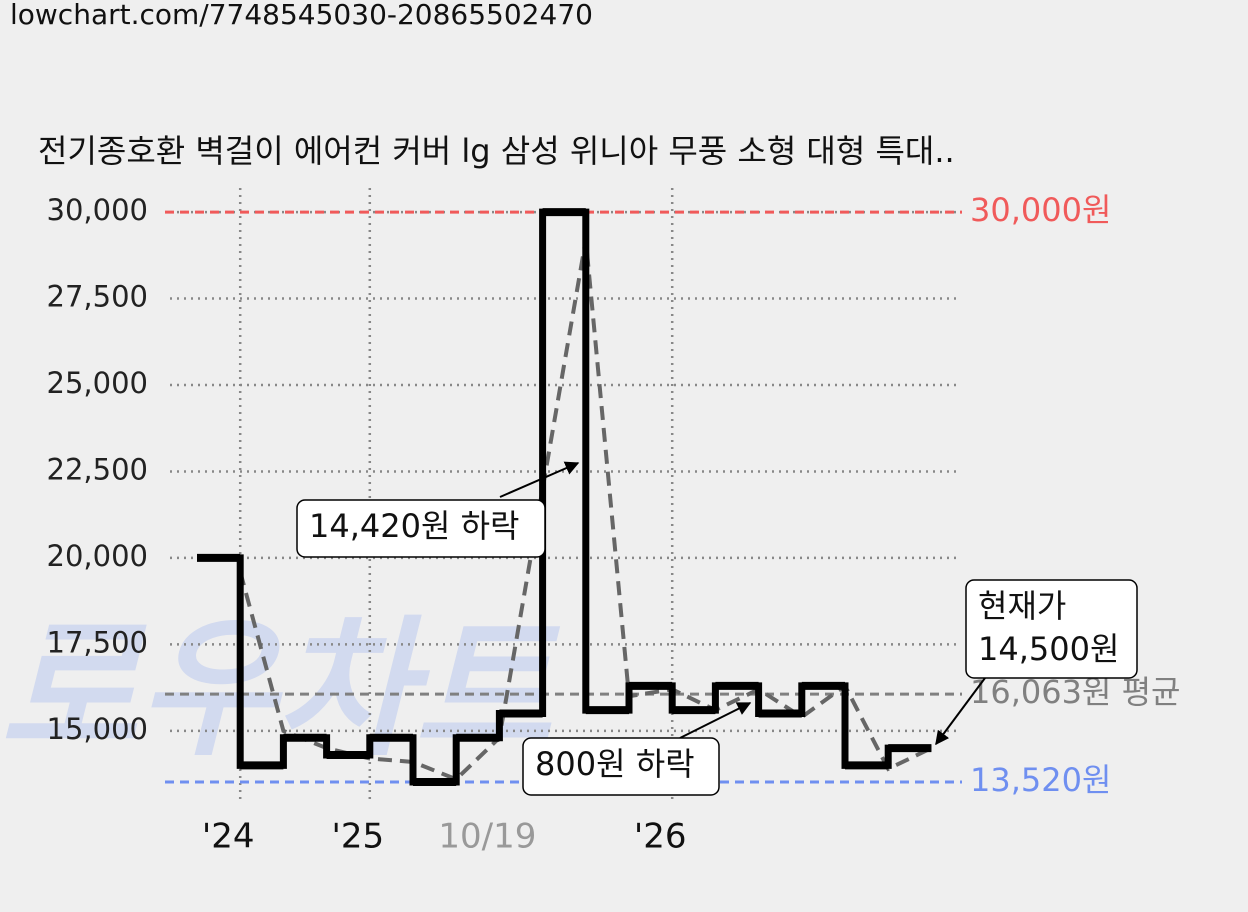  I want to click on reference-label: 13,520원, so click(1040, 780).